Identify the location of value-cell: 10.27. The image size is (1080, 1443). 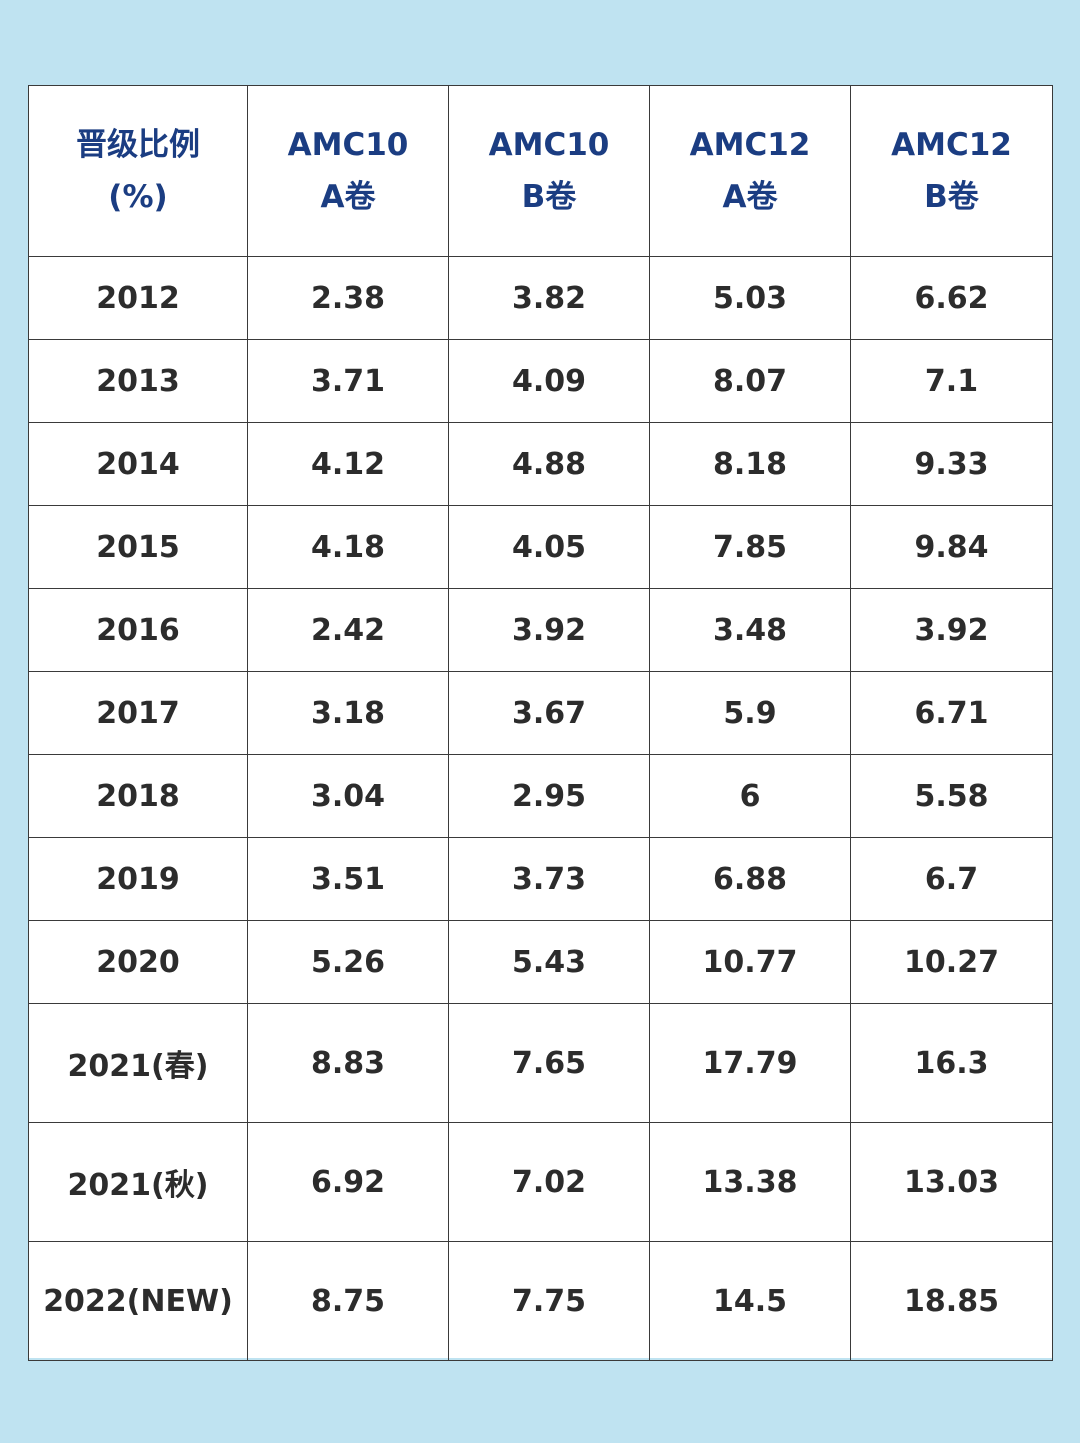
(951, 962).